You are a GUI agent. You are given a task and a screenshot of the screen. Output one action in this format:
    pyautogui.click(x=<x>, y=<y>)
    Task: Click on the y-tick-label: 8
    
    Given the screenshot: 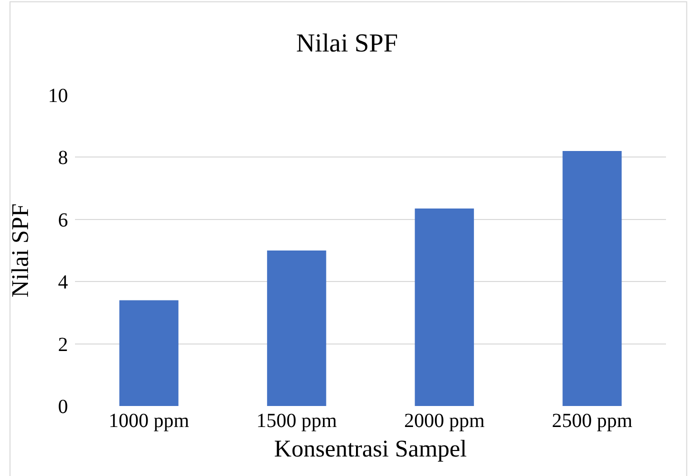 What is the action you would take?
    pyautogui.click(x=63, y=158)
    